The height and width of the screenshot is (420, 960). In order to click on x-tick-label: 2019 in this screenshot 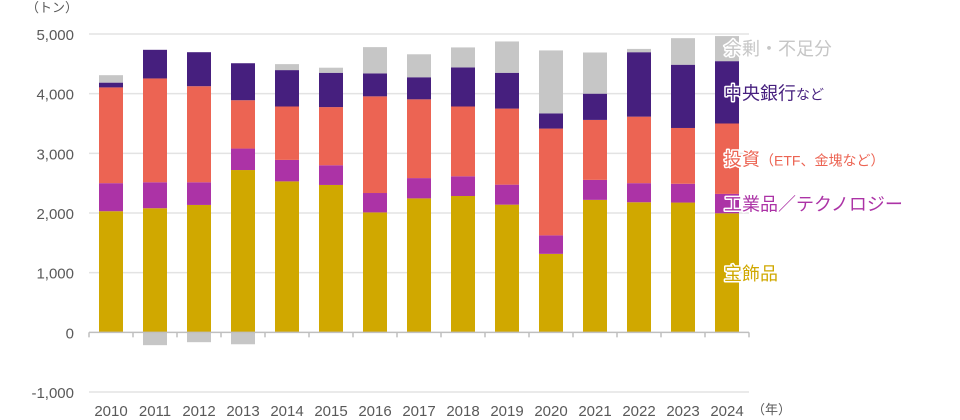, I will do `click(506, 411)`.